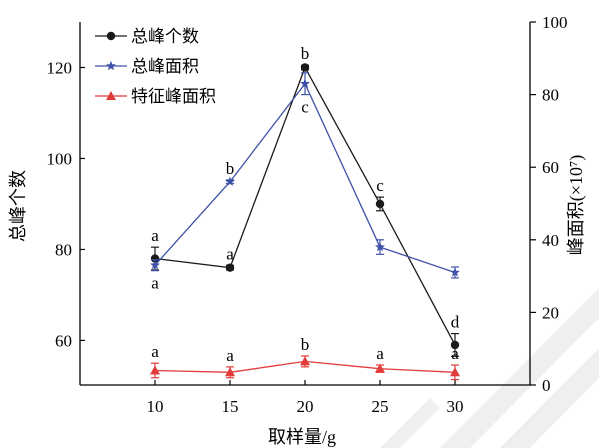  I want to click on y-right-tick-label: 0, so click(546, 385).